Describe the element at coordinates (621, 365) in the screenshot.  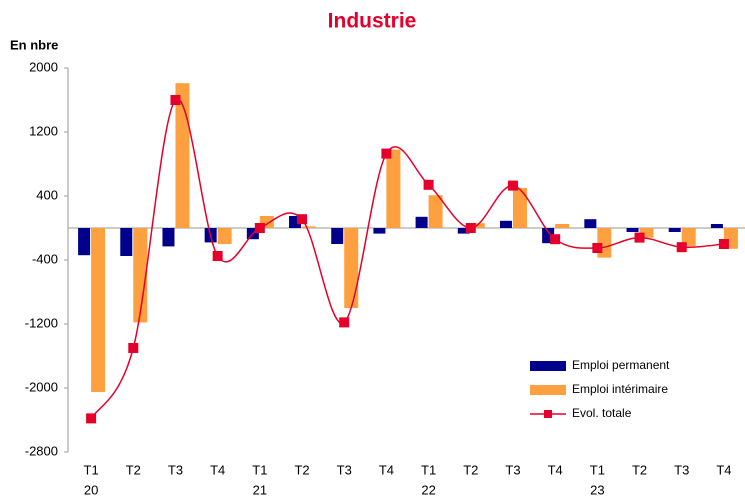
I see `legend-label: Emploi permanent` at that location.